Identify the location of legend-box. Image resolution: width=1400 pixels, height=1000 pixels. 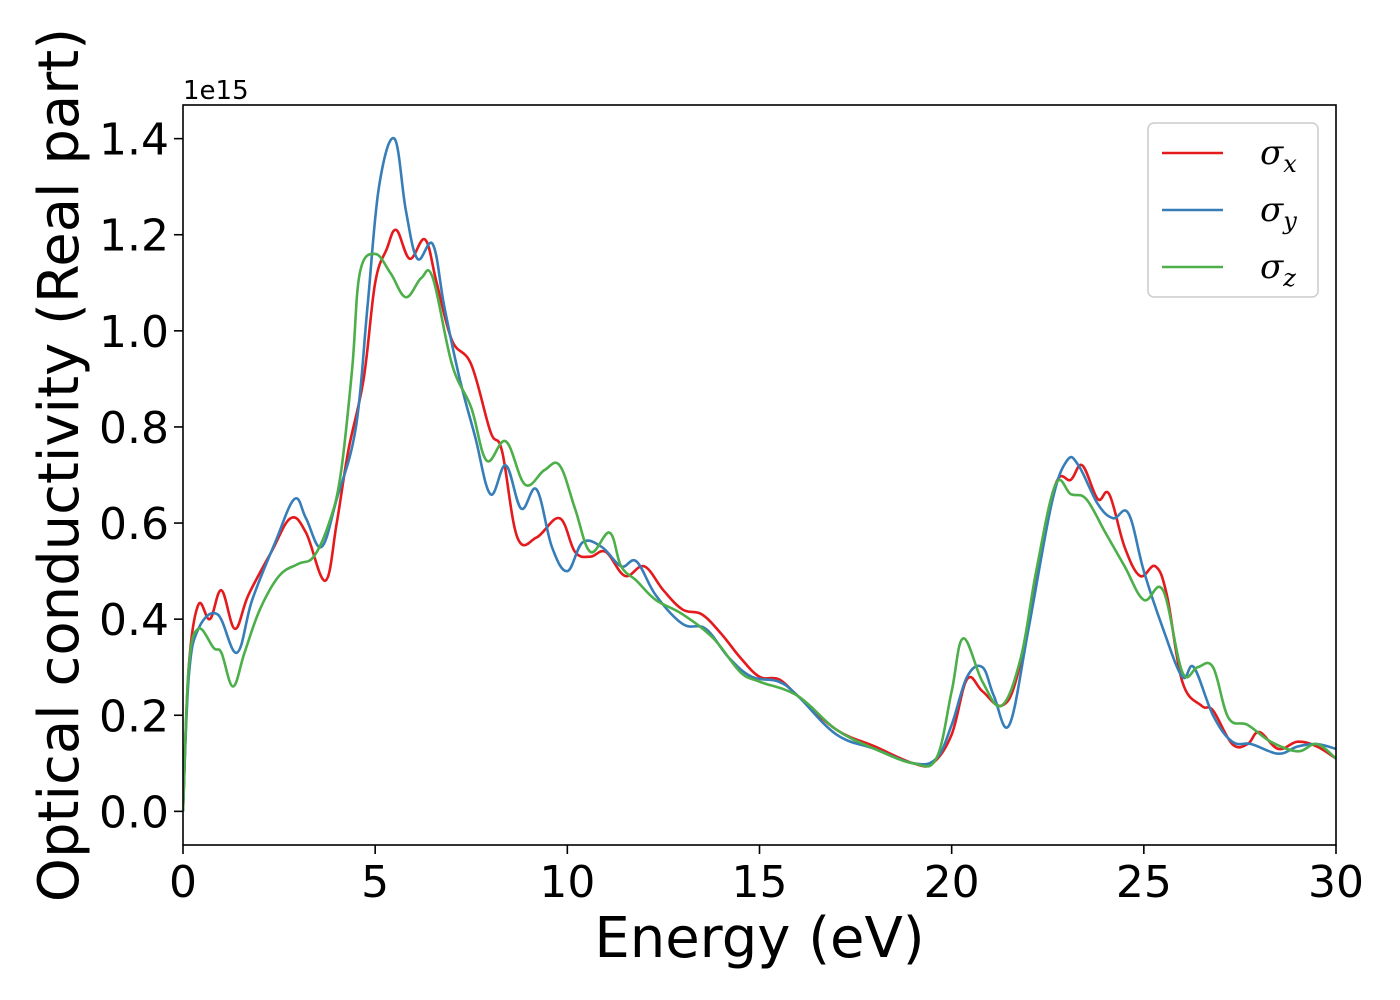
(1233, 210).